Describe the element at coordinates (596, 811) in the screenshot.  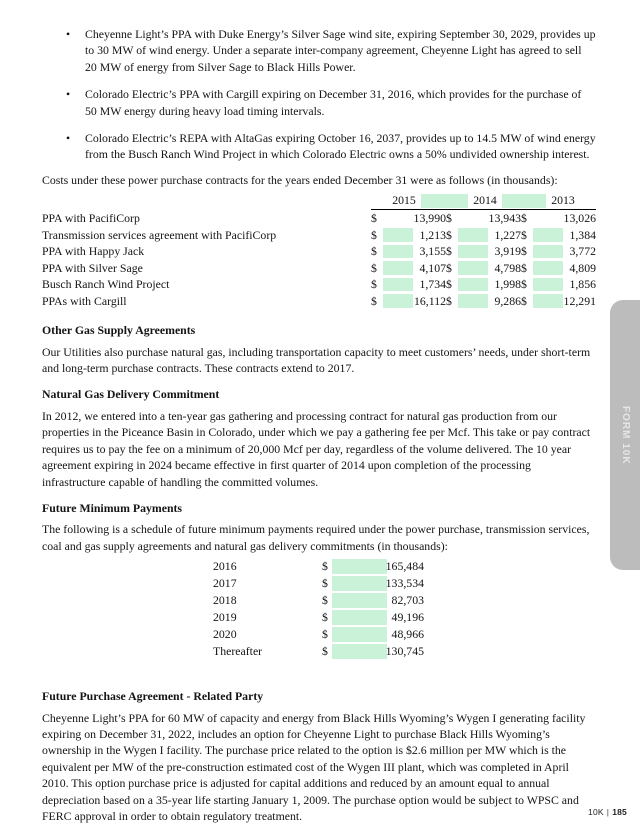
I see `footer-doc-label: 10K` at that location.